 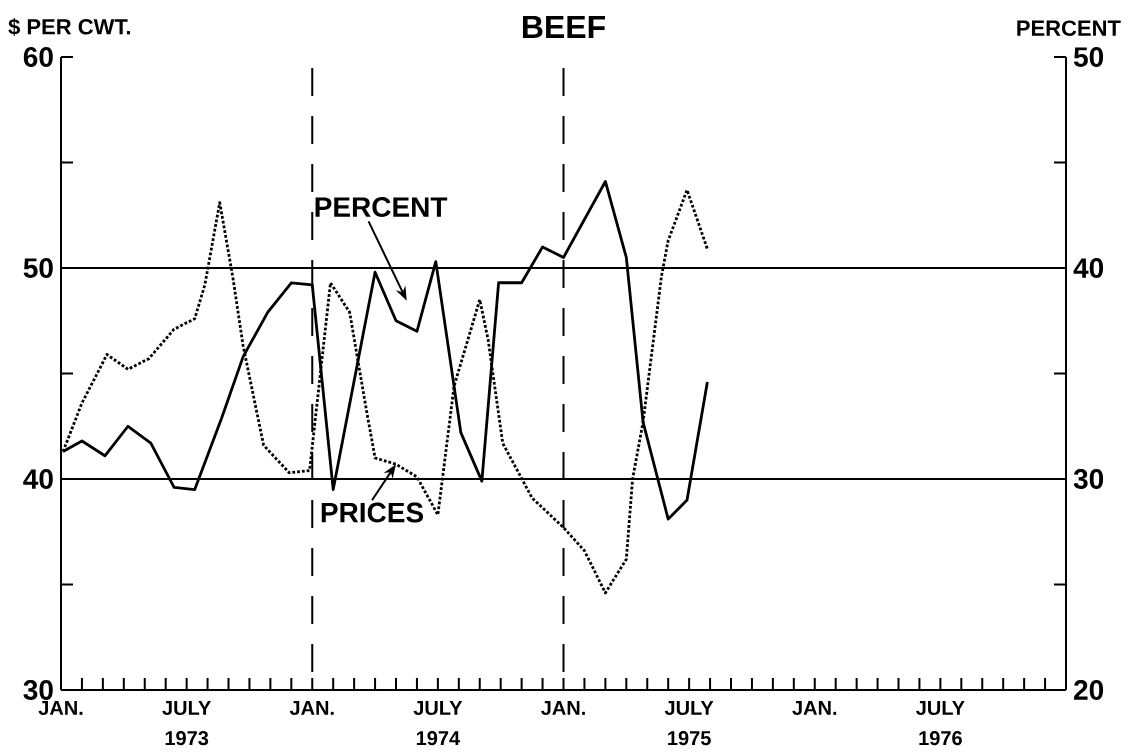 I want to click on annotation: PERCENT, so click(x=381, y=207).